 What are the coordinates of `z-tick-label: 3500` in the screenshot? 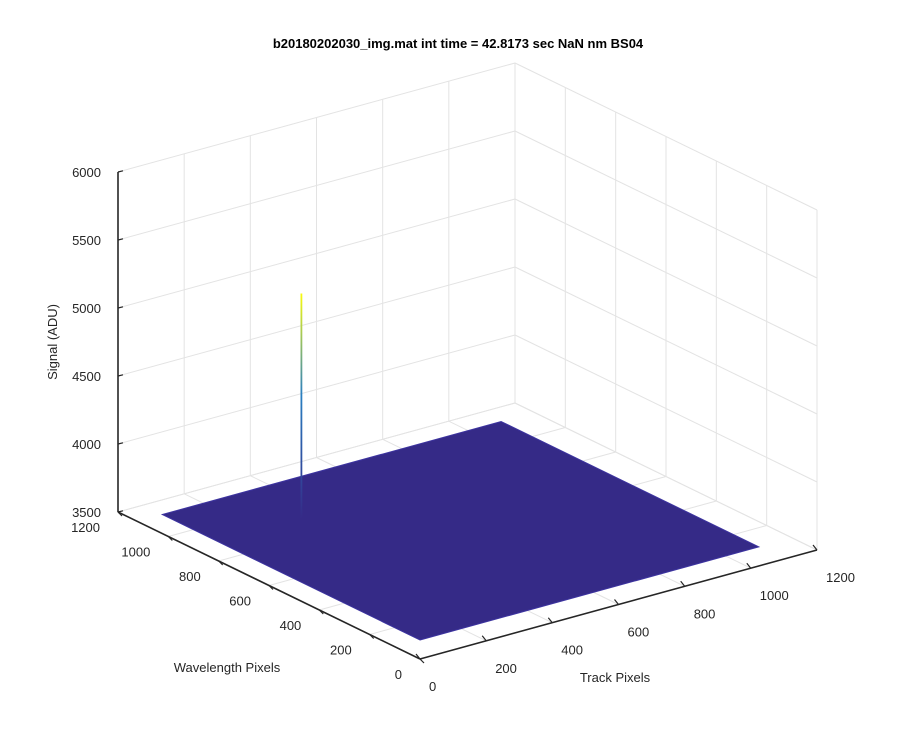 It's located at (86, 512).